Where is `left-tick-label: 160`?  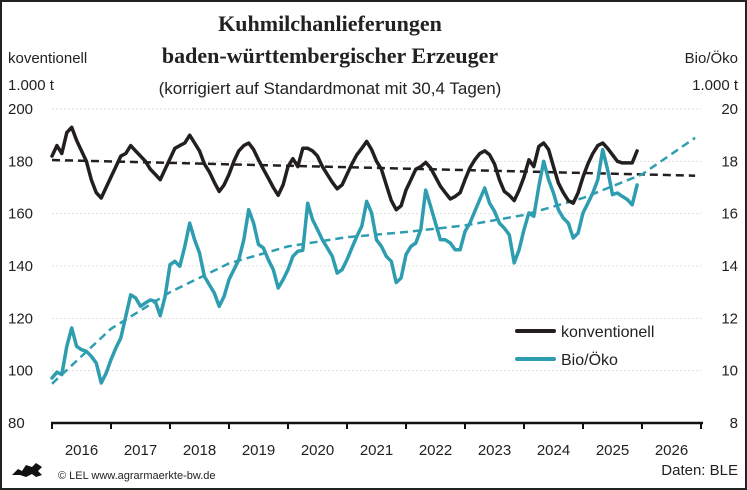 left-tick-label: 160 is located at coordinates (20, 214).